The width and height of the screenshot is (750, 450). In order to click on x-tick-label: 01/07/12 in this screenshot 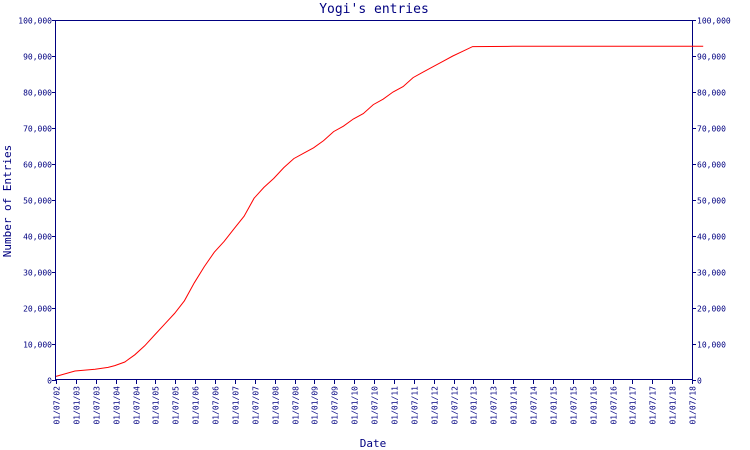, I will do `click(455, 405)`.